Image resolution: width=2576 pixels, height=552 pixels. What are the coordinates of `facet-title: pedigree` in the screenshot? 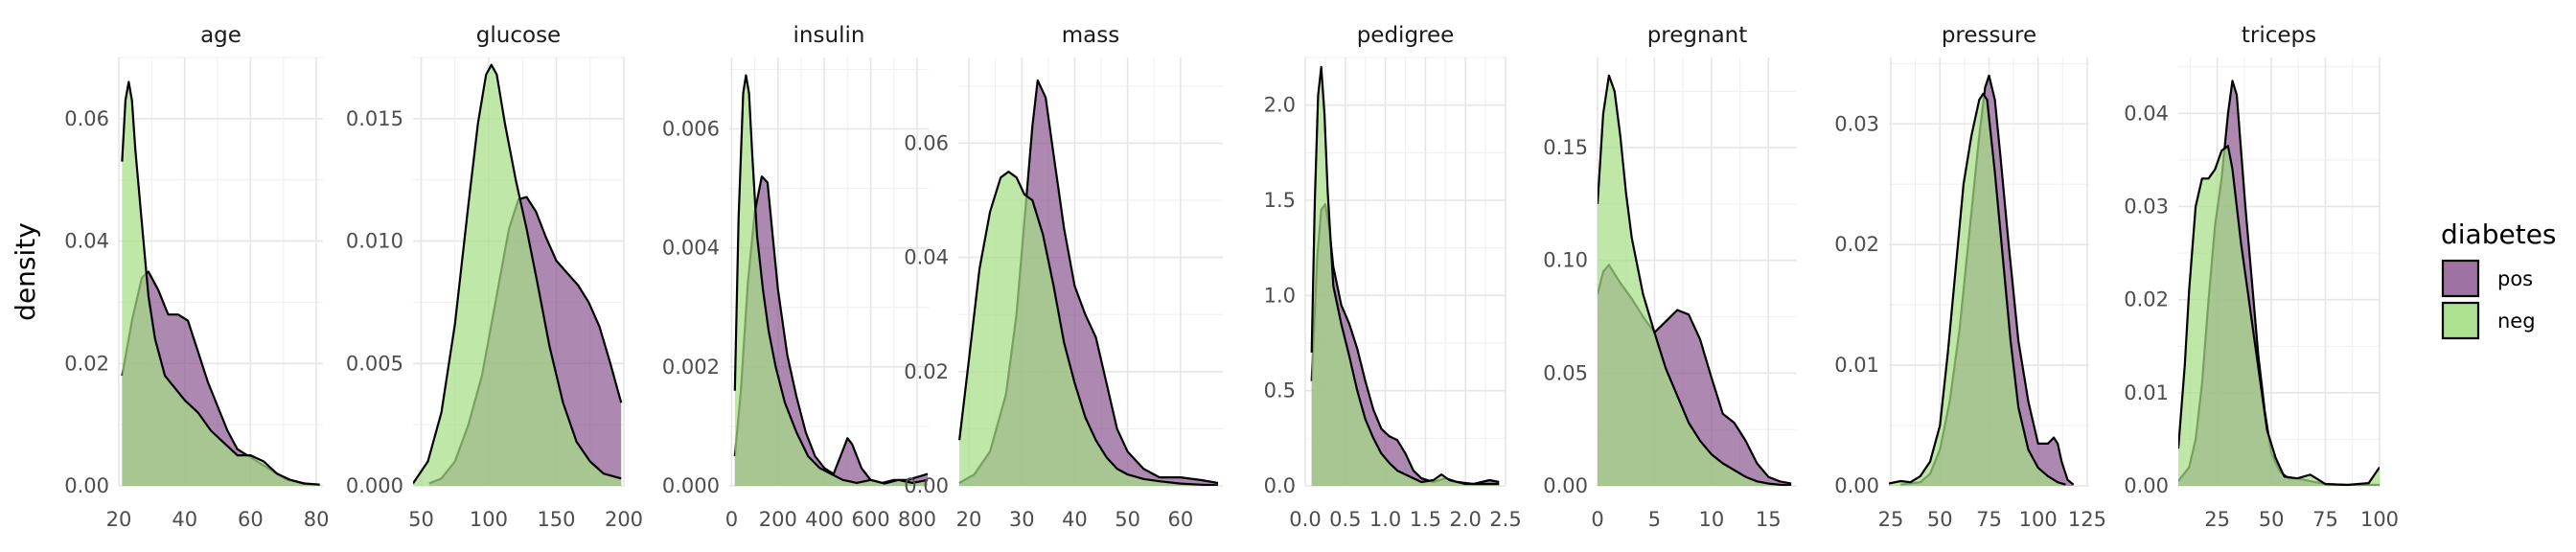 It's located at (1406, 35).